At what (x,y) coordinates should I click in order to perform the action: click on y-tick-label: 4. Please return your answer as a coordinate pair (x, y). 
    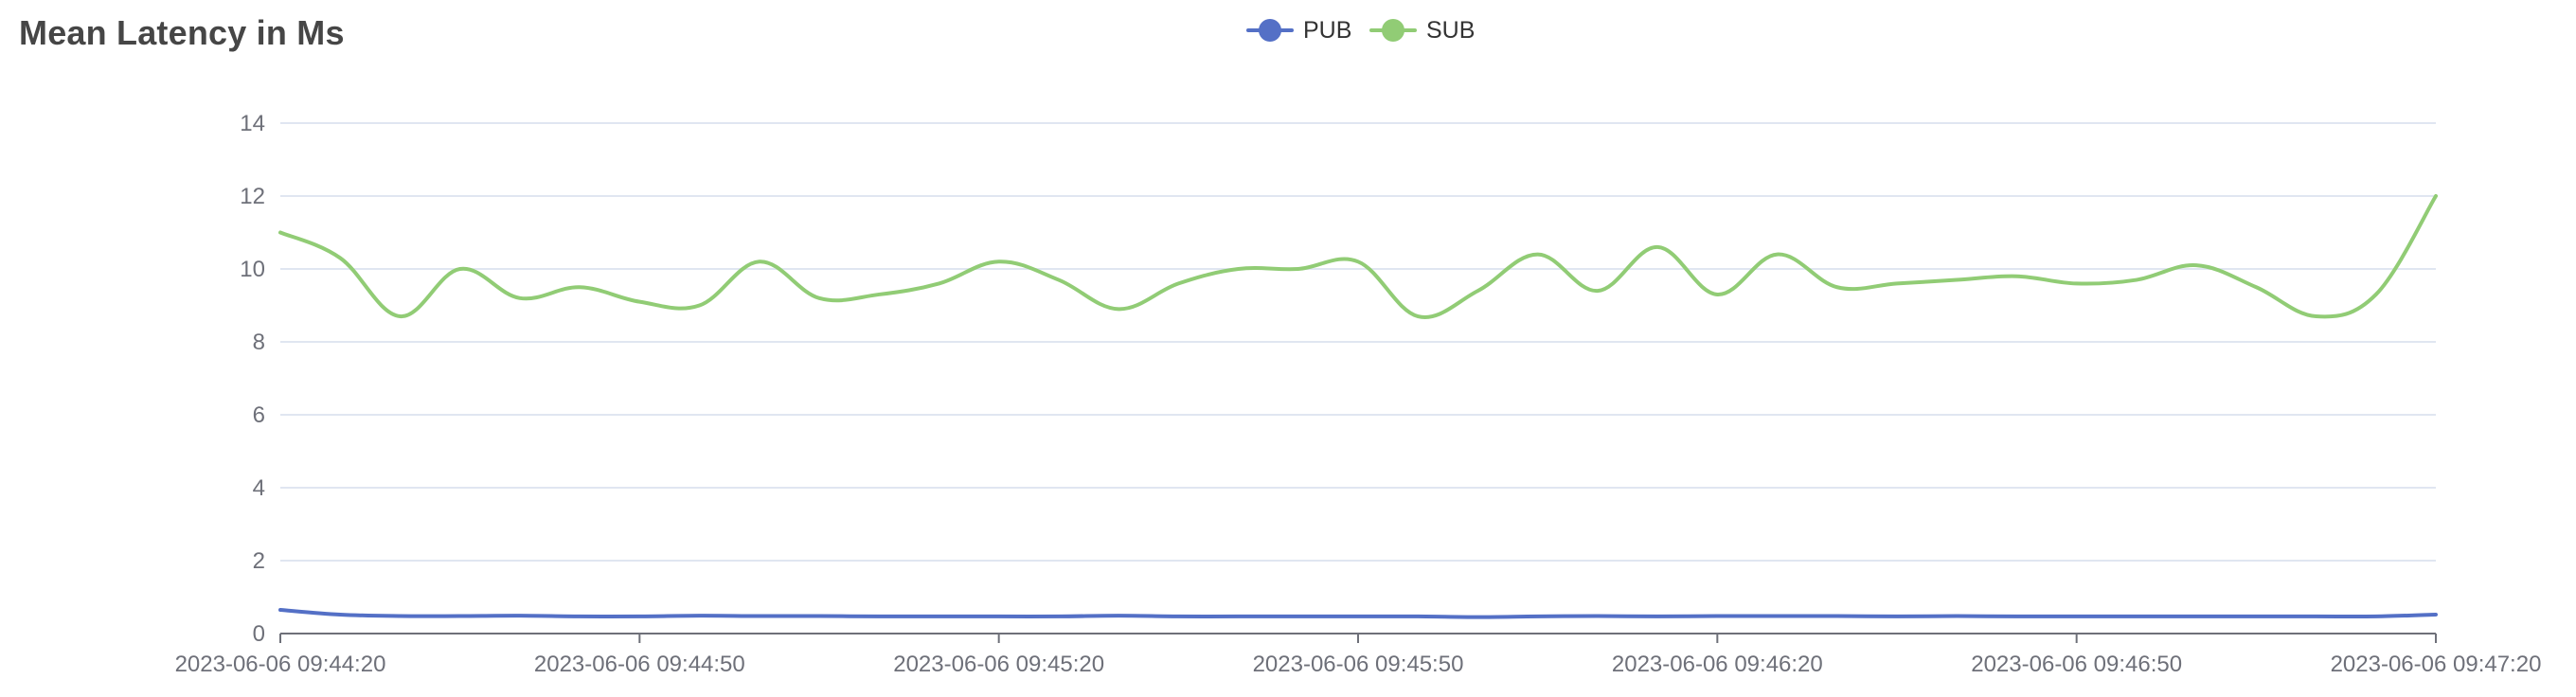
    Looking at the image, I should click on (259, 488).